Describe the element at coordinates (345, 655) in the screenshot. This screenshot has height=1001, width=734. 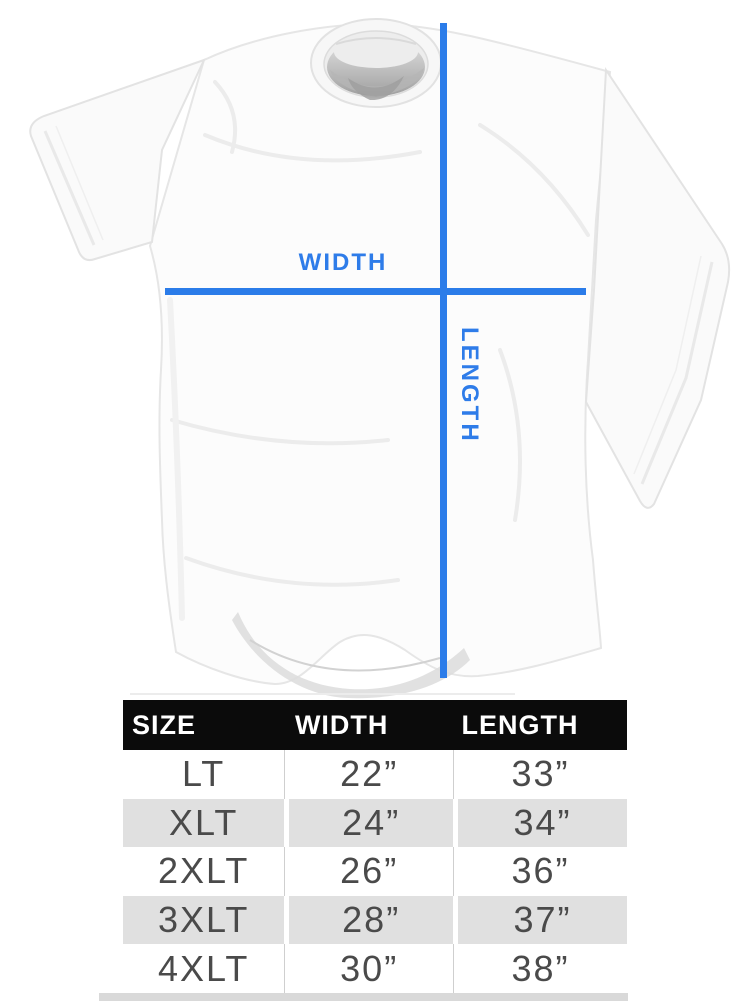
I see `hem-fold-line` at that location.